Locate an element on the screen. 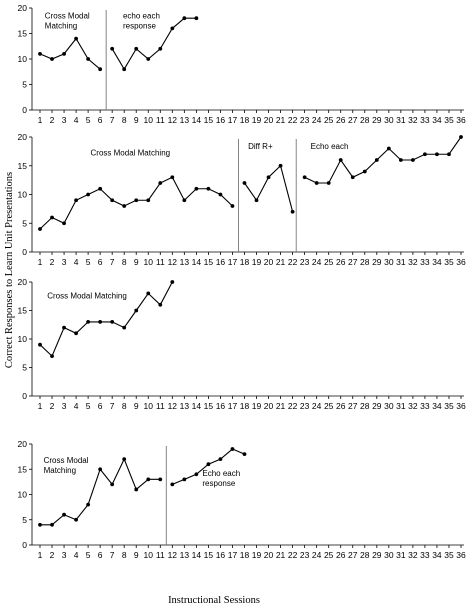 This screenshot has height=604, width=474. phase-label: Cross Modal is located at coordinates (66, 460).